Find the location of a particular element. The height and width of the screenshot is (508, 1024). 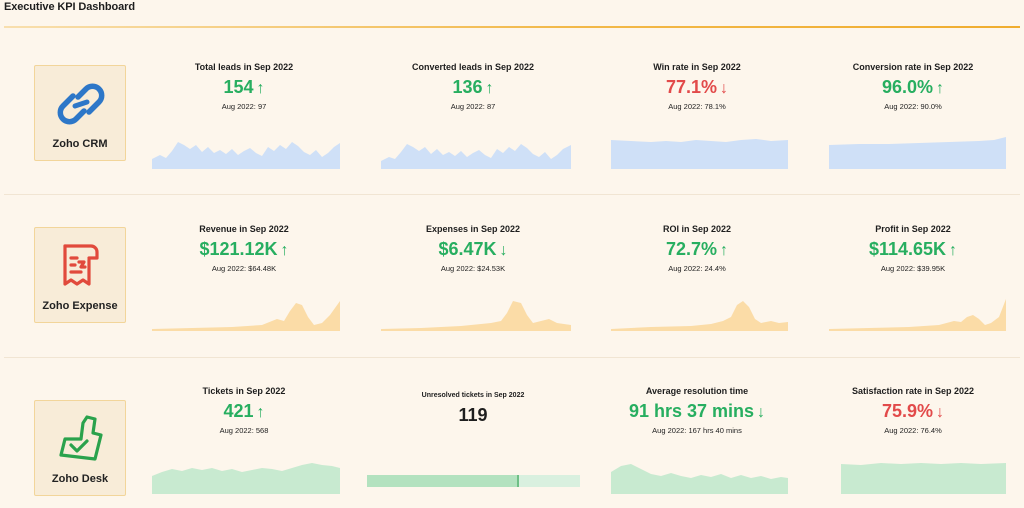

kpi-tickets: Tickets in Sep 2022 421 ↑ Aug 2022: 568 is located at coordinates (244, 410).